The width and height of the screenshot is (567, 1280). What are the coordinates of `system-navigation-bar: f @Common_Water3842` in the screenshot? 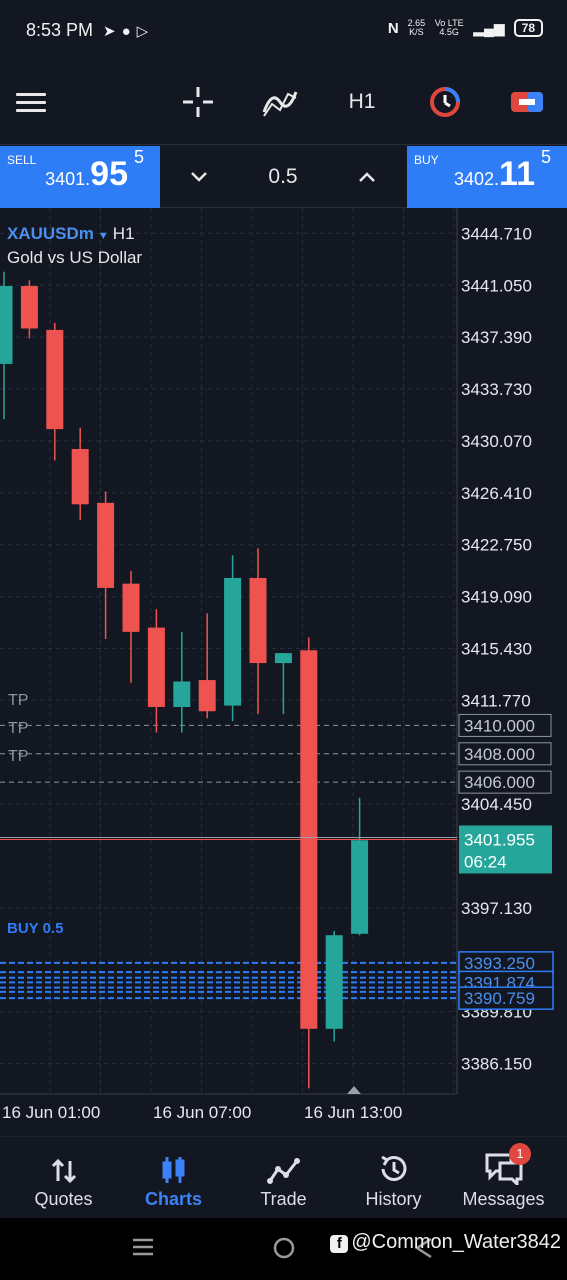 It's located at (283, 1249).